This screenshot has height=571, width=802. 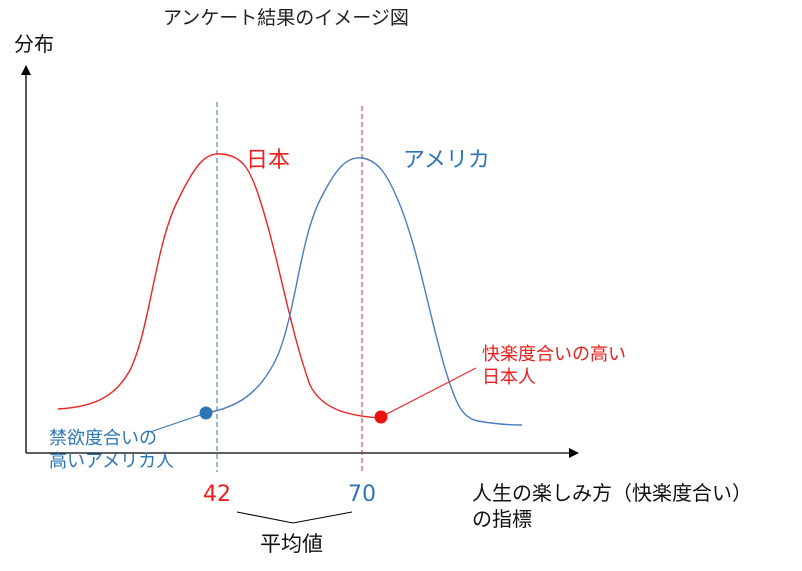 I want to click on annotation-blue-line1: 禁欲度合いの, so click(x=103, y=438).